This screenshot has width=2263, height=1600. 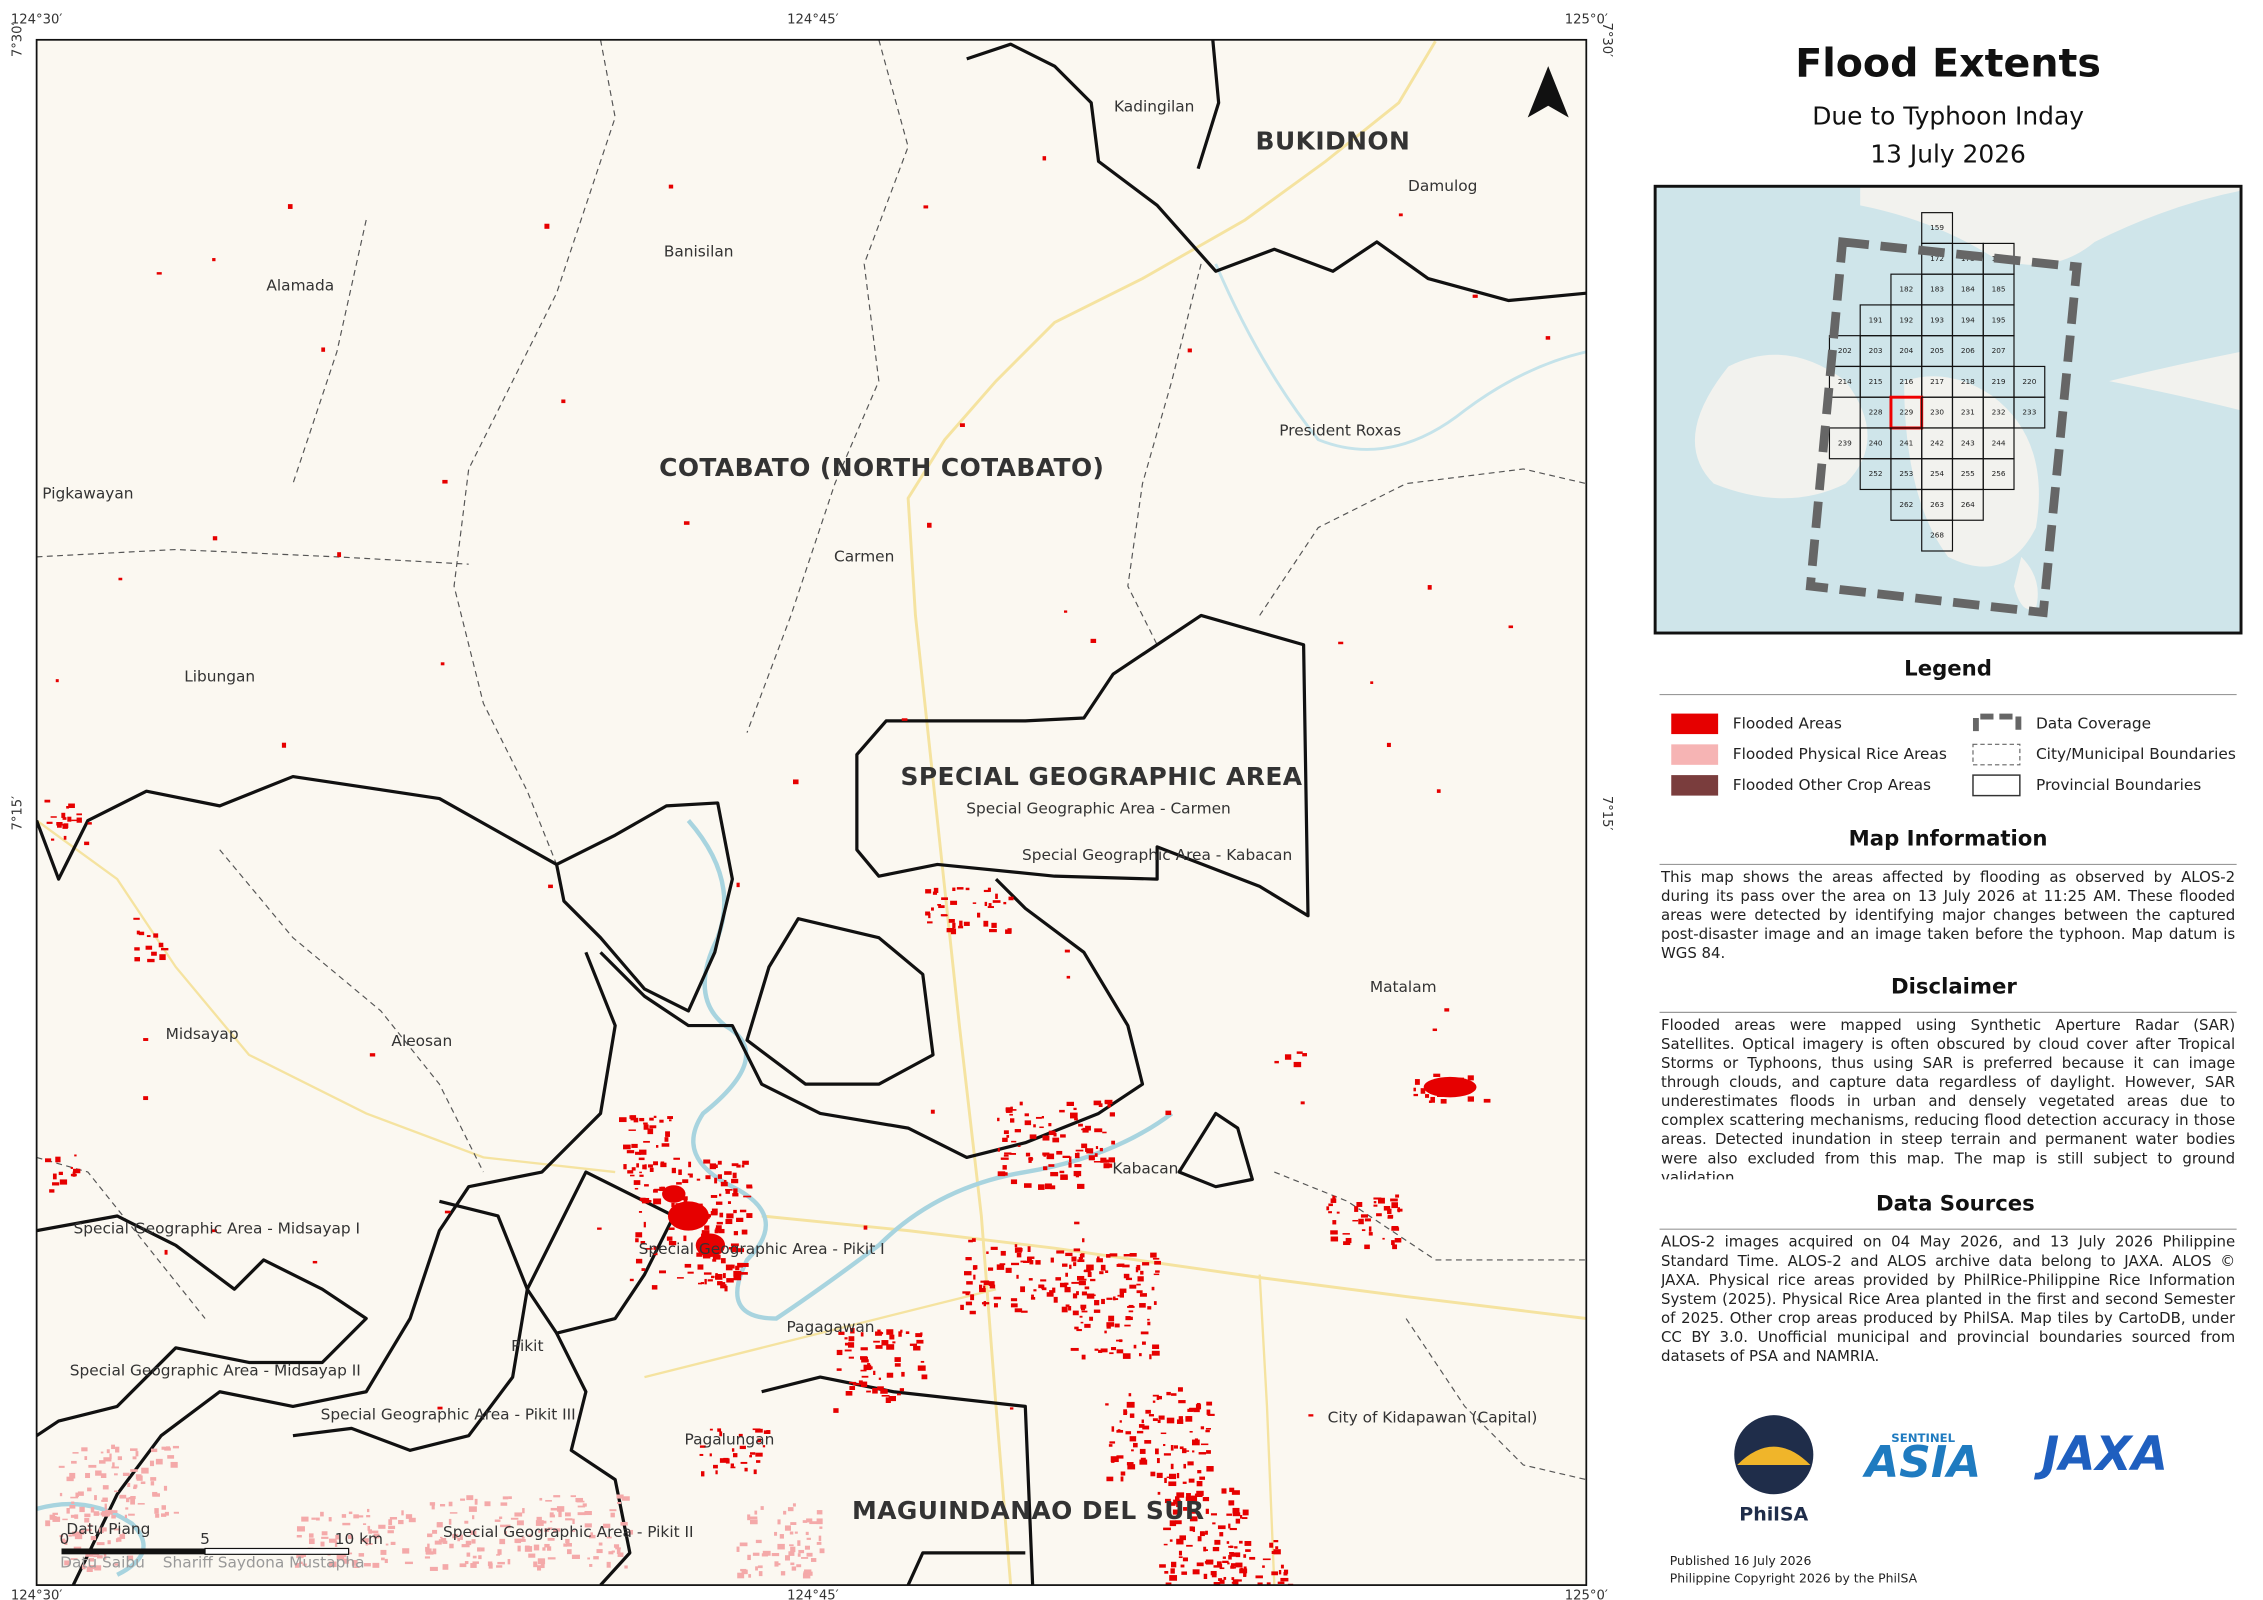 What do you see at coordinates (1906, 350) in the screenshot?
I see `inset-tile-label: 204` at bounding box center [1906, 350].